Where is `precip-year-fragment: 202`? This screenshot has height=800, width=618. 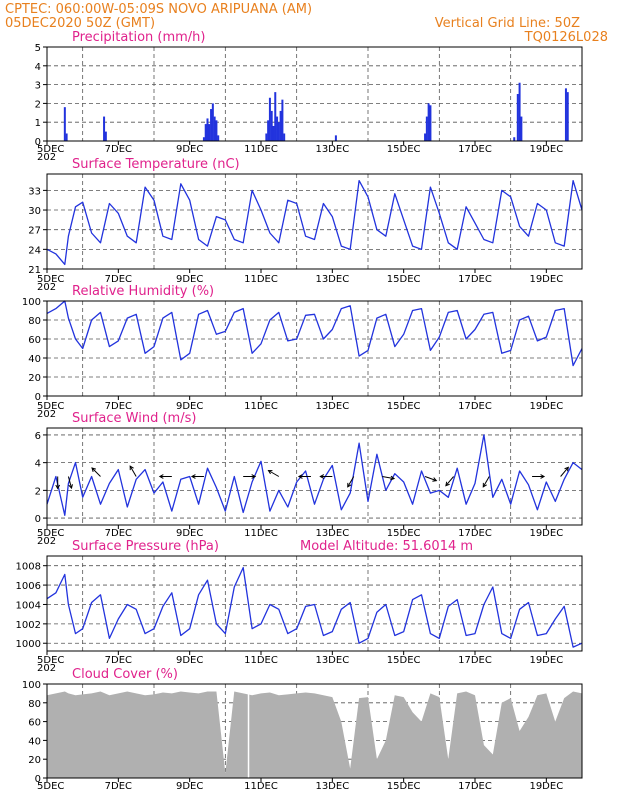 precip-year-fragment: 202 is located at coordinates (46, 157).